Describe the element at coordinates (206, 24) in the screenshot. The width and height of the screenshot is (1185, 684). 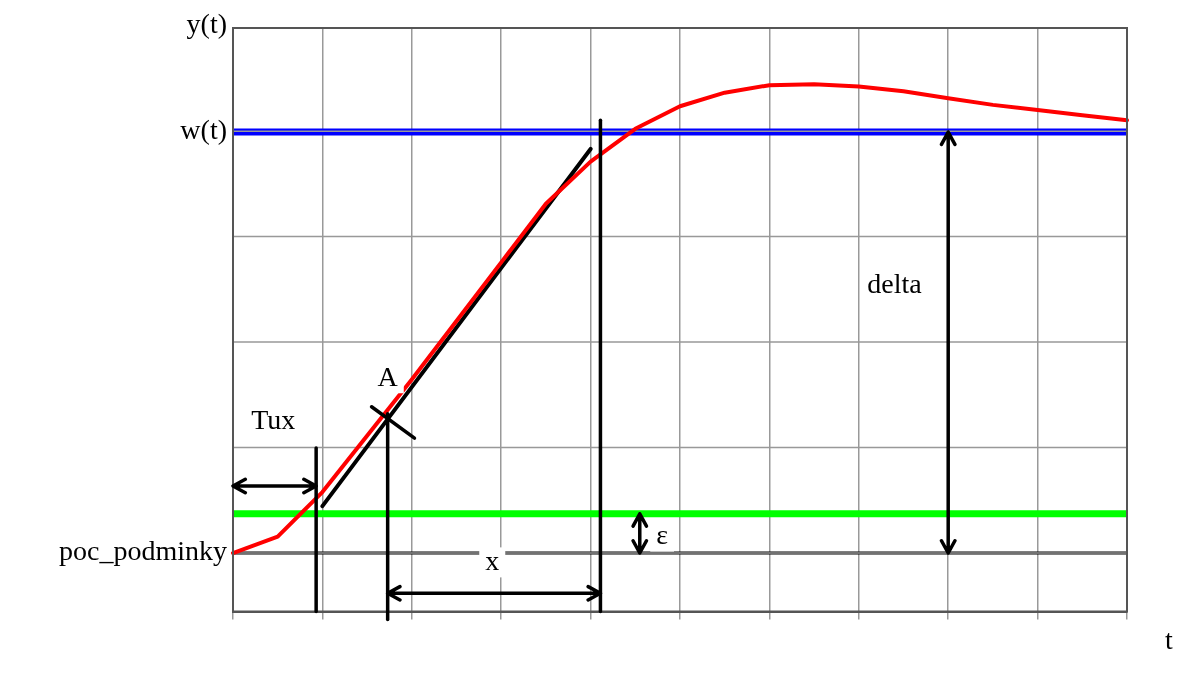
I see `y-axis-title: y(t)` at that location.